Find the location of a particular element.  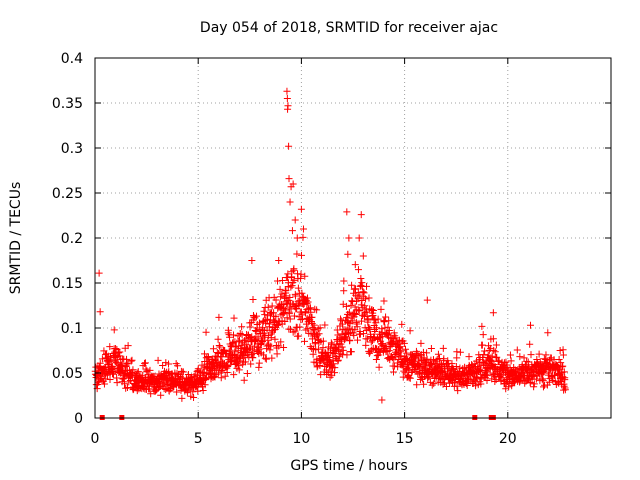

y-tick-label: 0.05 is located at coordinates (67, 374).